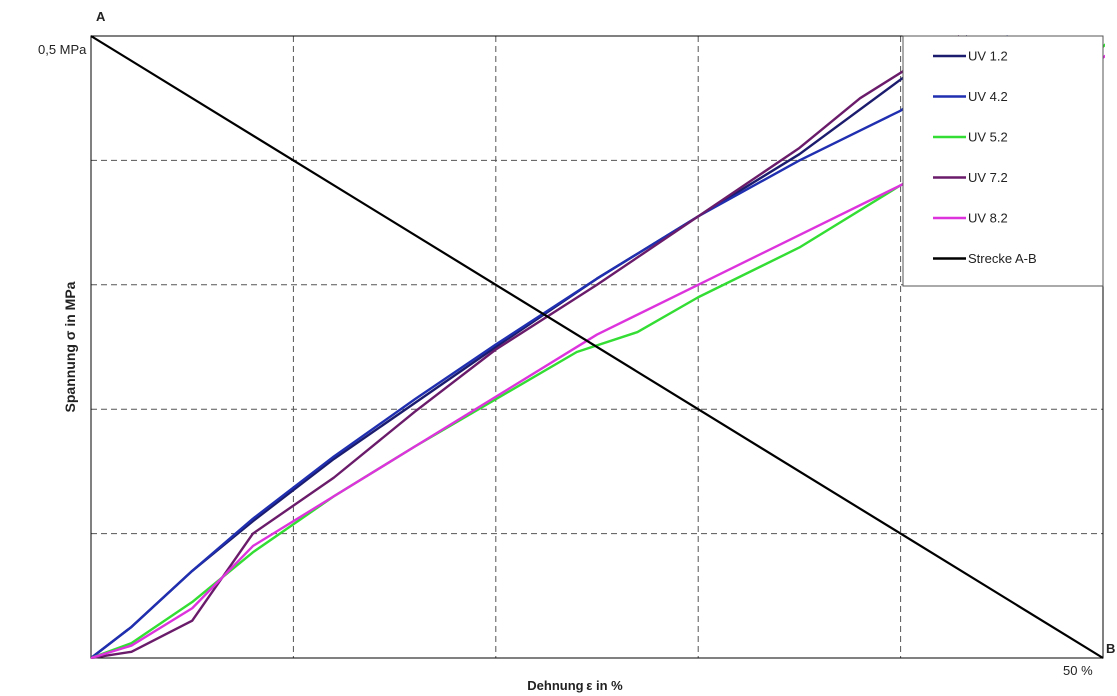 The image size is (1117, 696). I want to click on legend-label: UV 1.2, so click(988, 56).